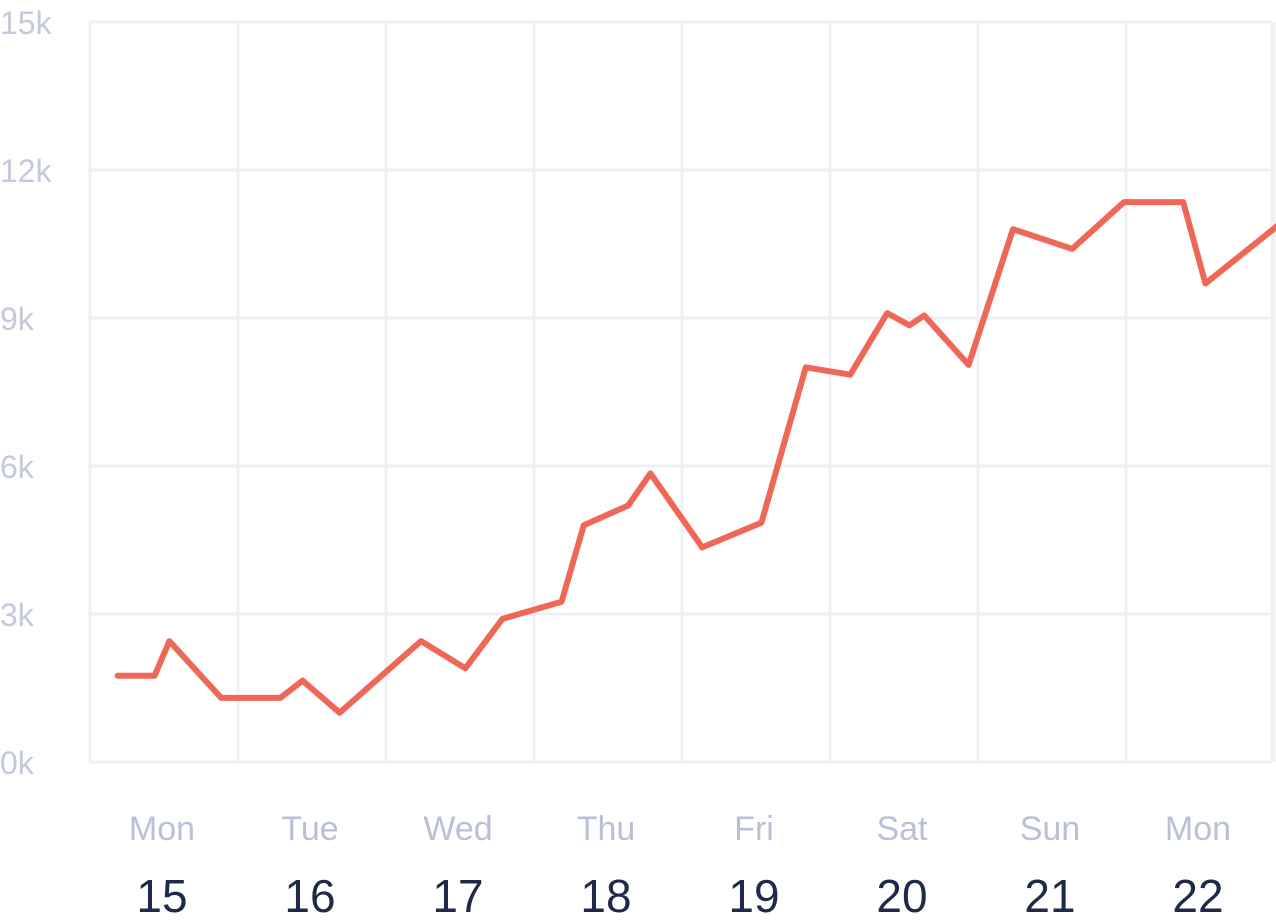  What do you see at coordinates (457, 829) in the screenshot?
I see `x-tick-day-label: Wed` at bounding box center [457, 829].